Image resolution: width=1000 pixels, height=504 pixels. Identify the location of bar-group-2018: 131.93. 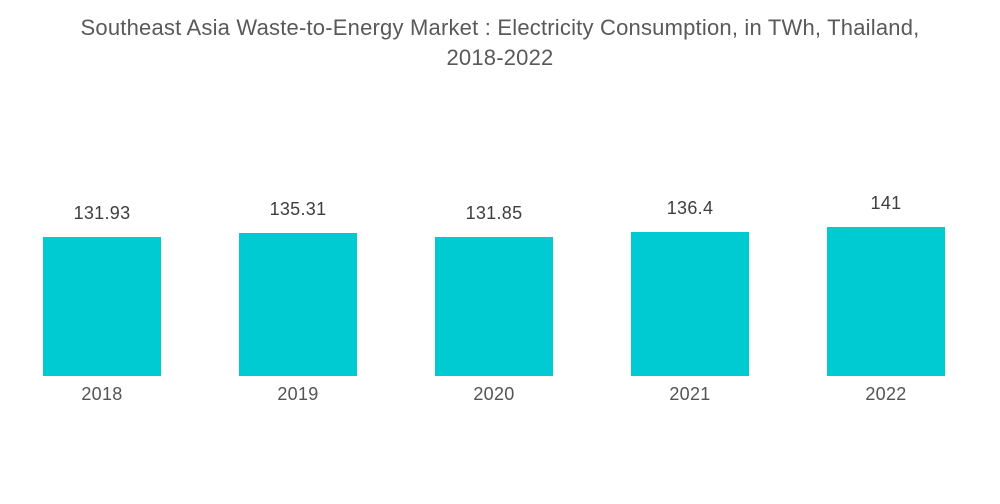
(102, 289).